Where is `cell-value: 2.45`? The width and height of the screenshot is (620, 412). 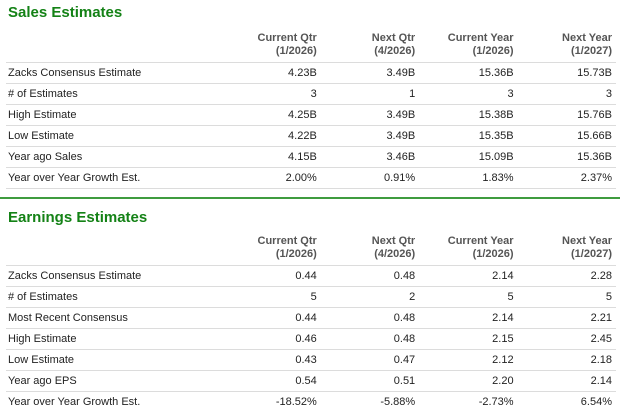 cell-value: 2.45 is located at coordinates (566, 339).